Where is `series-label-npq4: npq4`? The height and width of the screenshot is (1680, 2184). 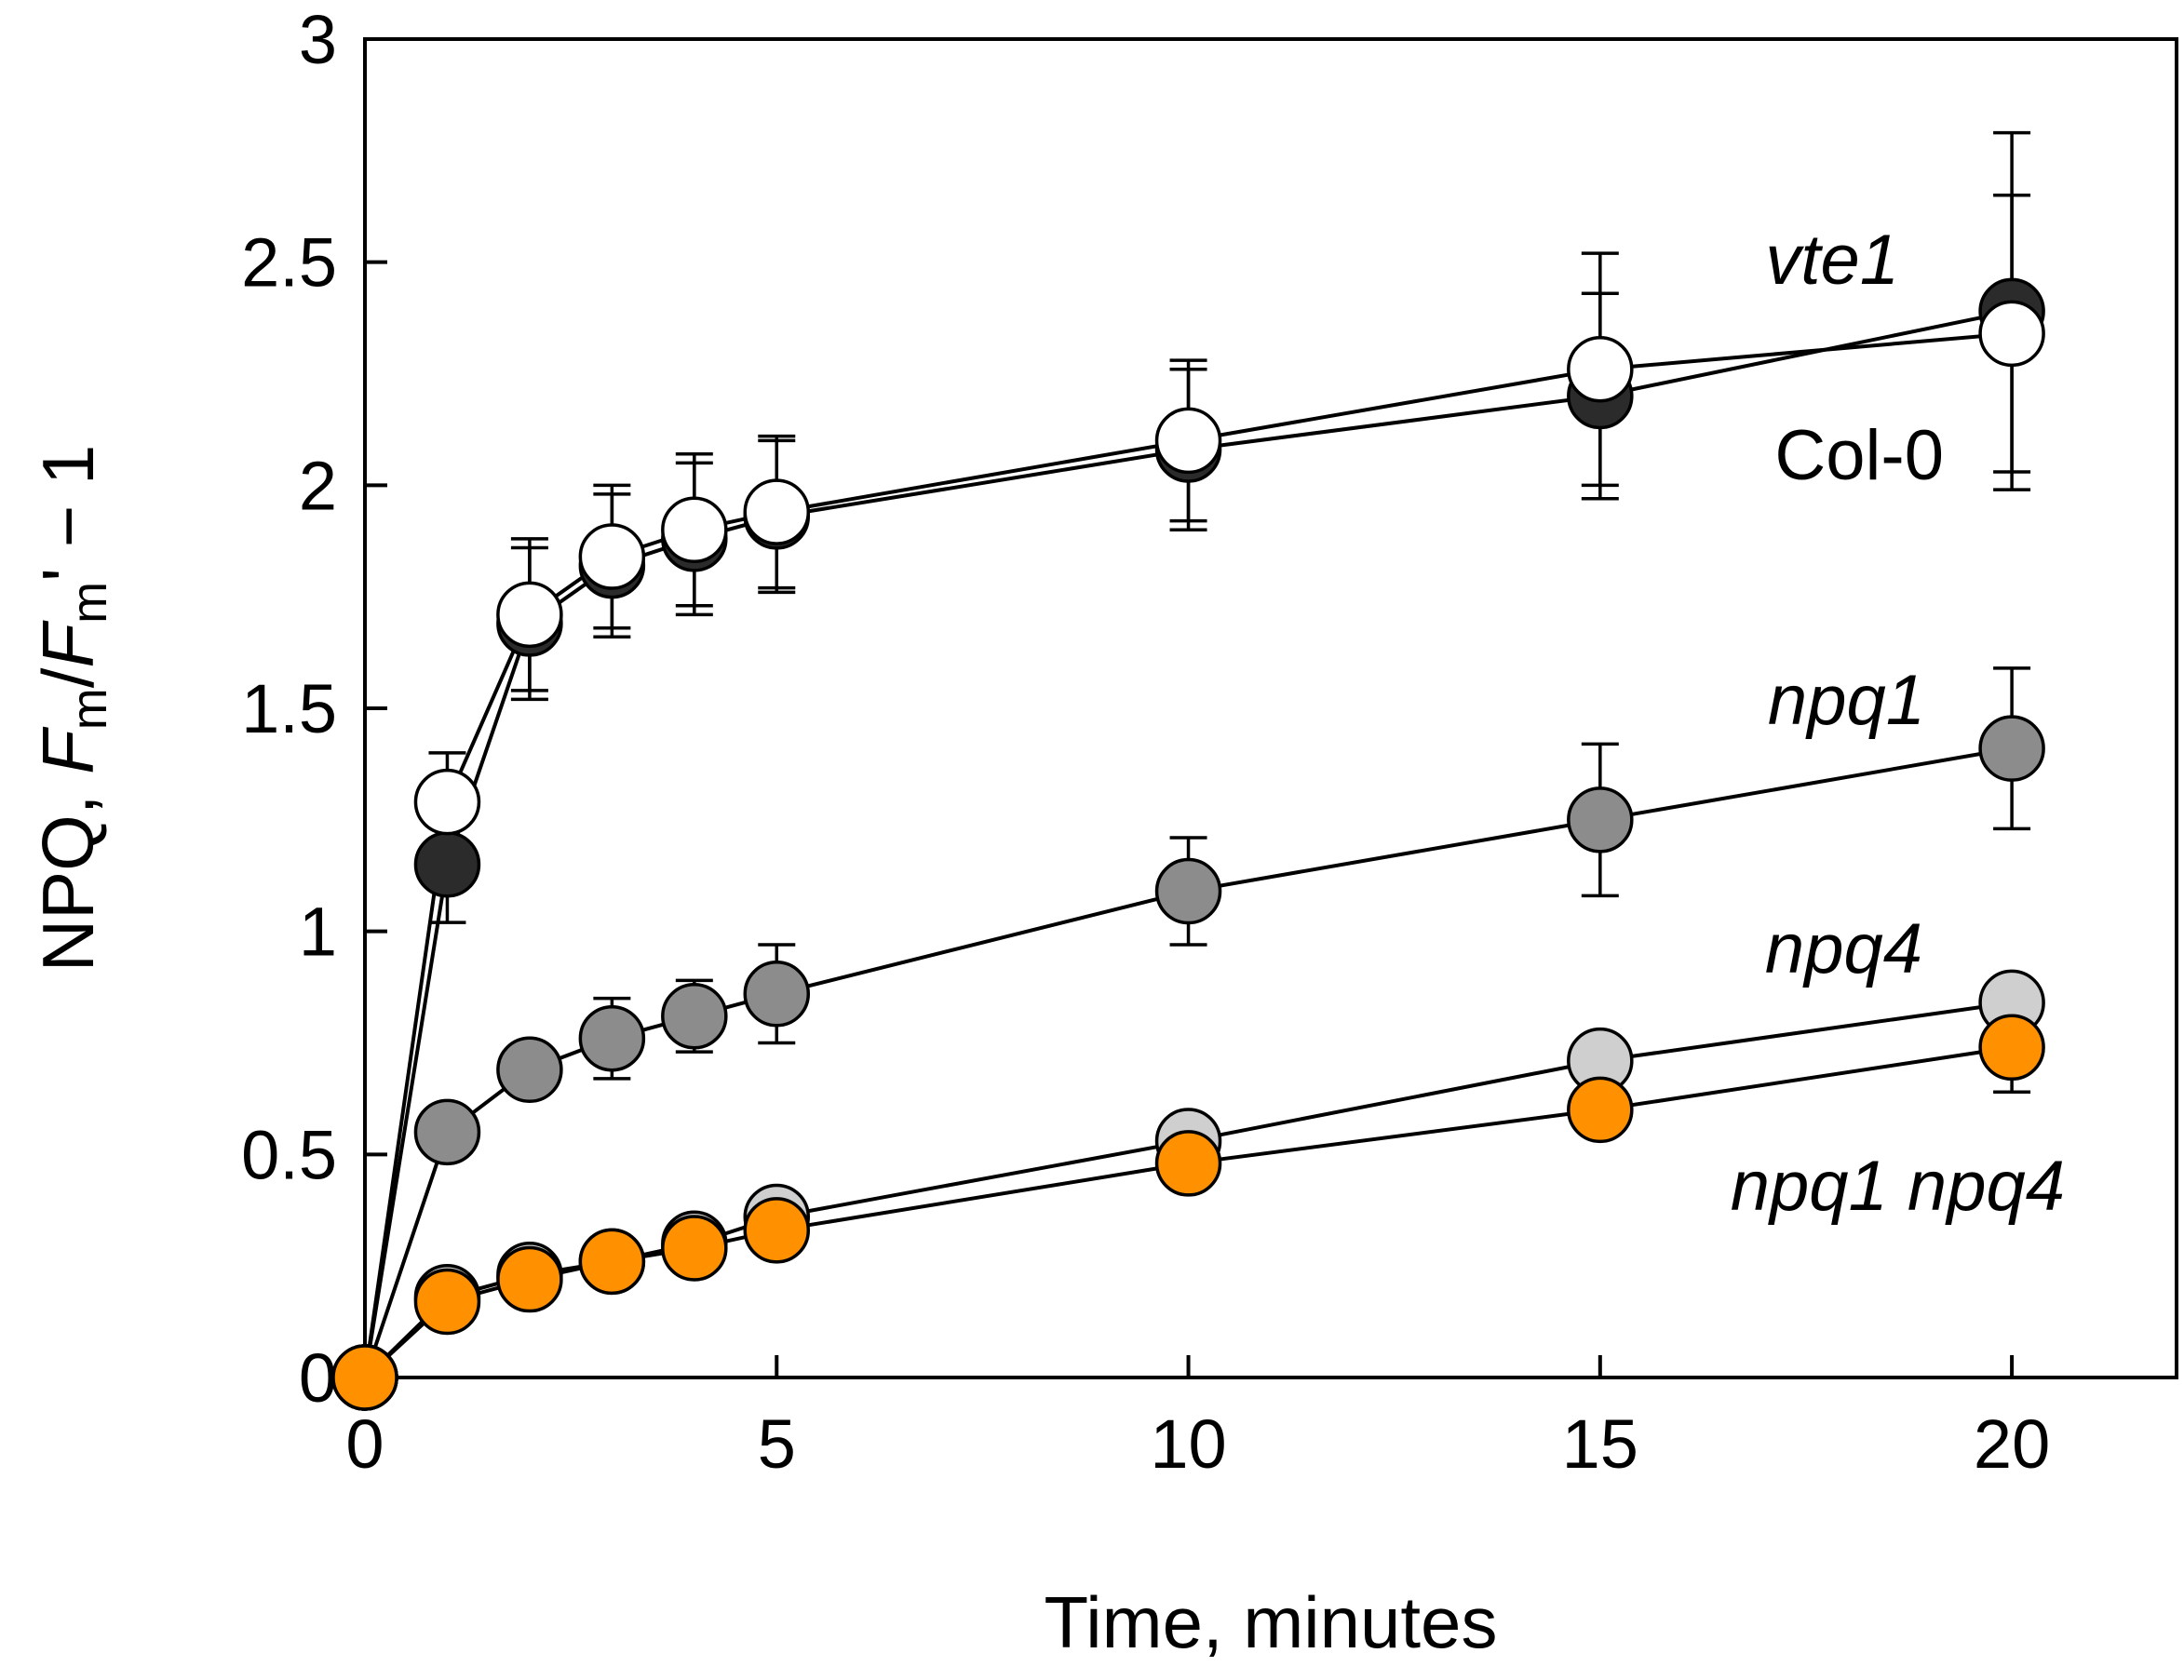 series-label-npq4: npq4 is located at coordinates (1843, 948).